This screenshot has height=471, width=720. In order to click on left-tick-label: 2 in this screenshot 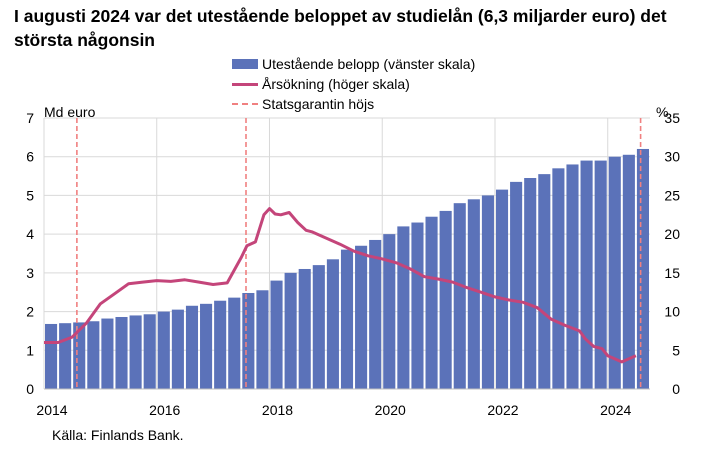, I will do `click(30, 312)`.